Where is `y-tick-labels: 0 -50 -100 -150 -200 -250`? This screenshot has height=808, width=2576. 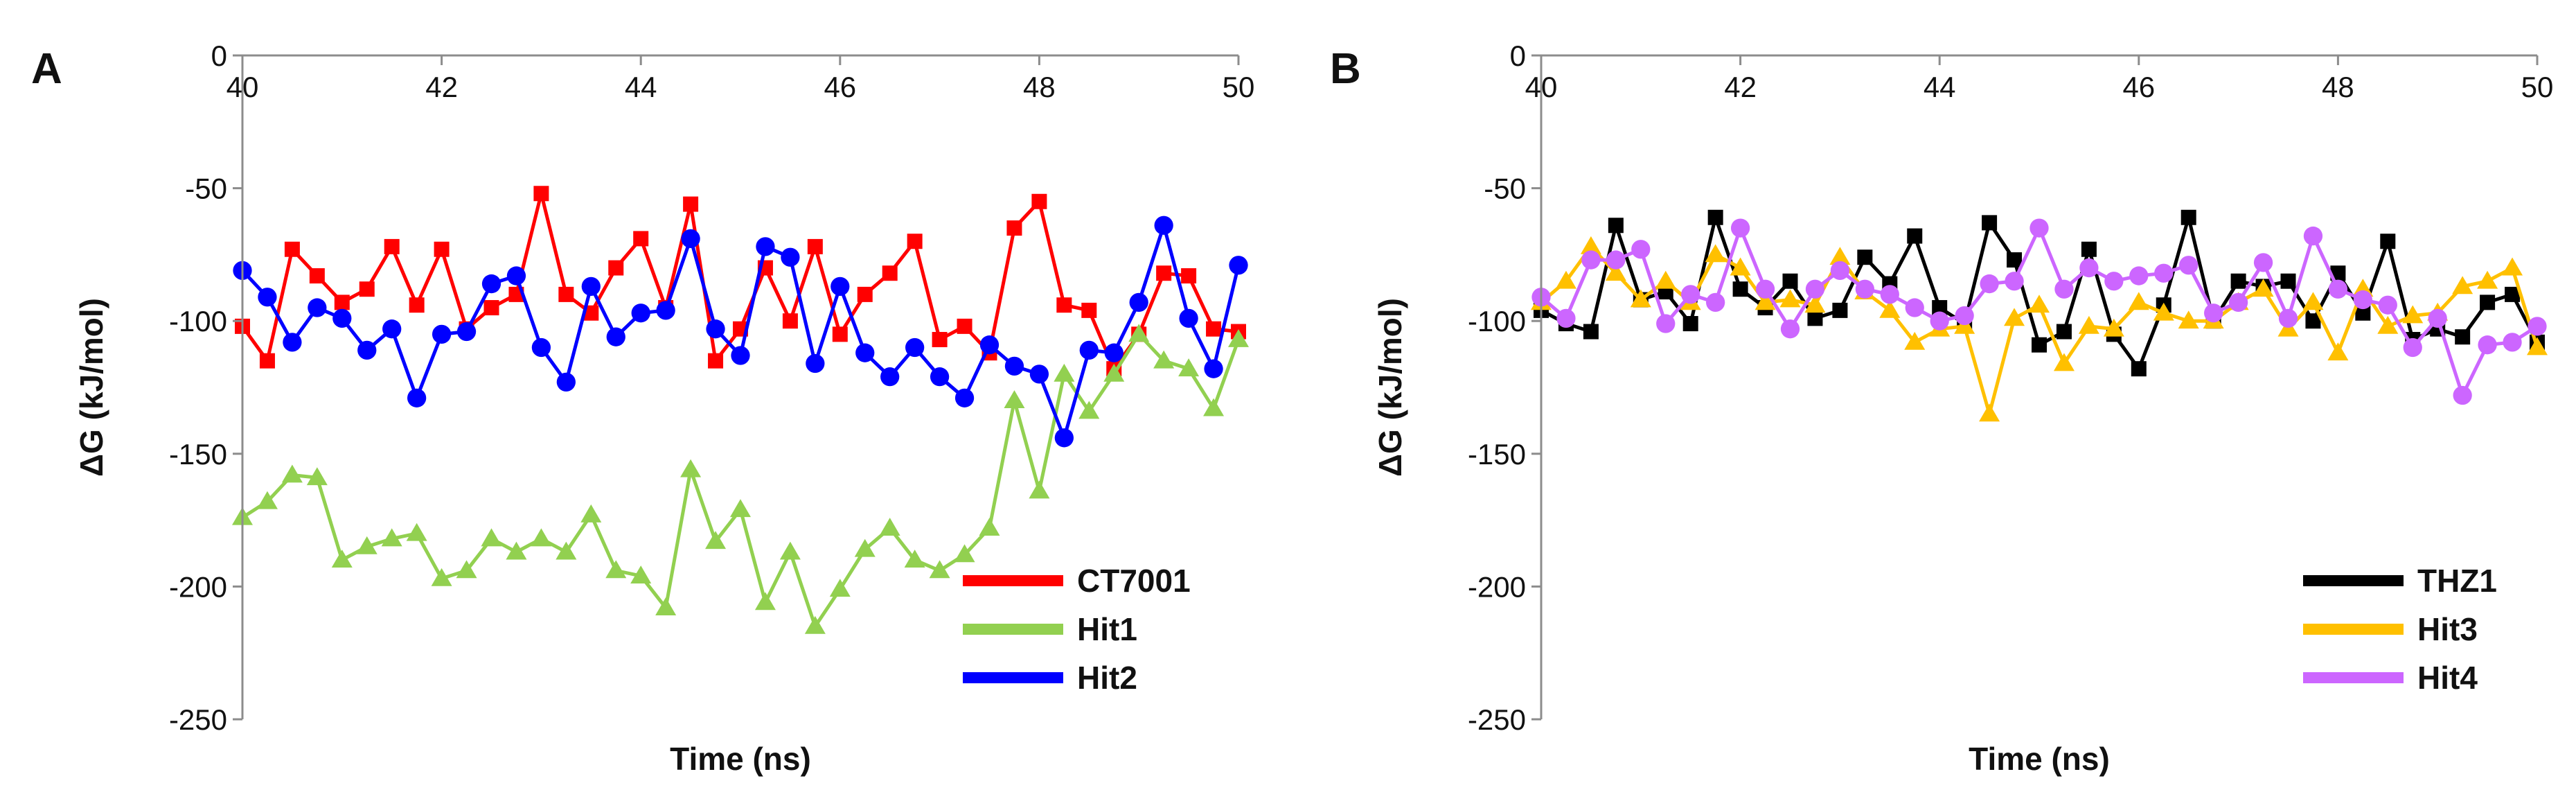 y-tick-labels: 0 -50 -100 -150 -200 -250 is located at coordinates (205, 387).